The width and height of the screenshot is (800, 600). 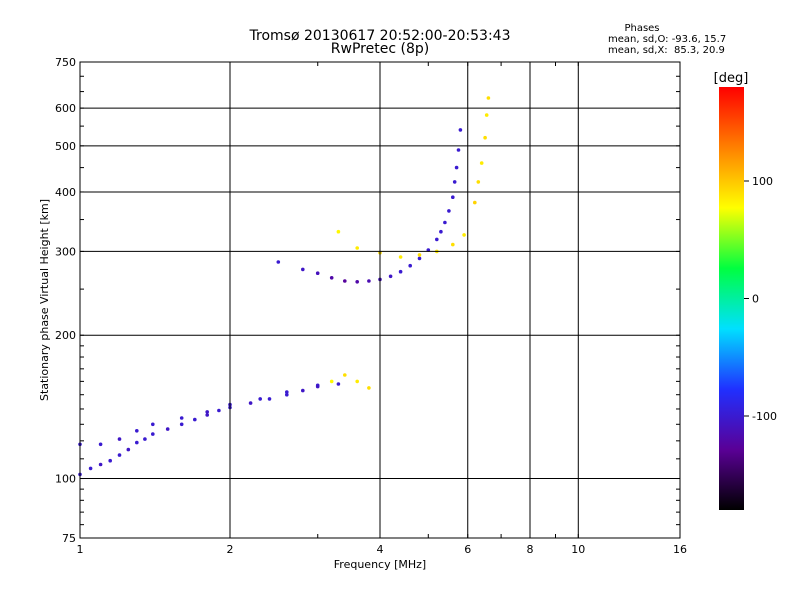 I want to click on y-tick-label: 750, so click(x=65, y=62).